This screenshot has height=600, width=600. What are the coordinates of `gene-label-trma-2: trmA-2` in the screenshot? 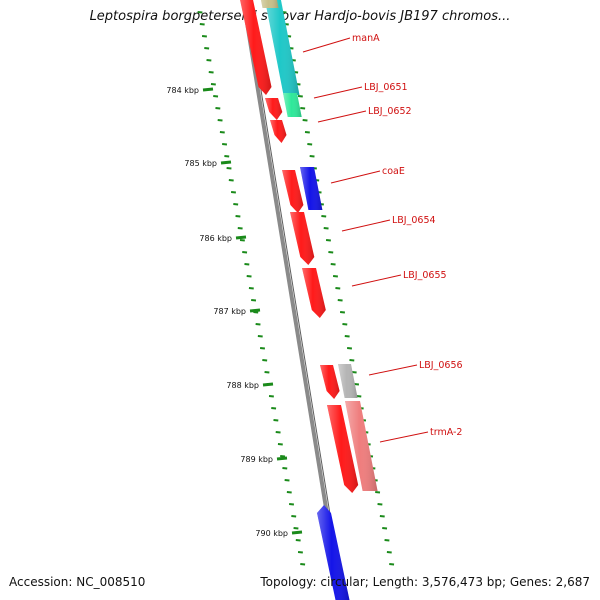 It's located at (446, 432).